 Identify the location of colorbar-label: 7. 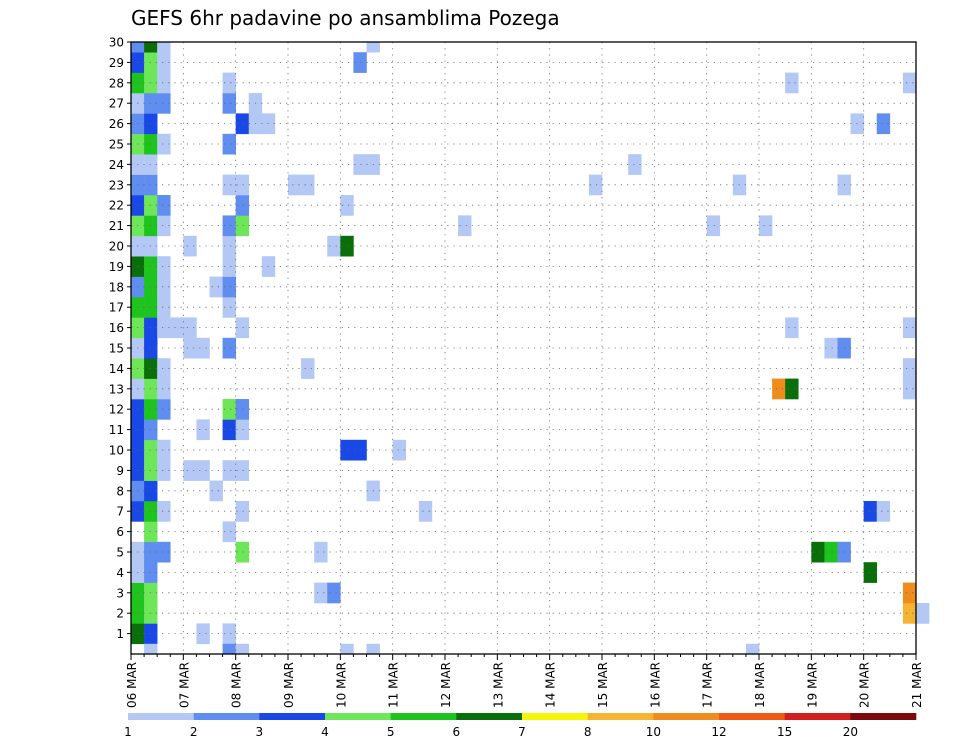
(522, 732).